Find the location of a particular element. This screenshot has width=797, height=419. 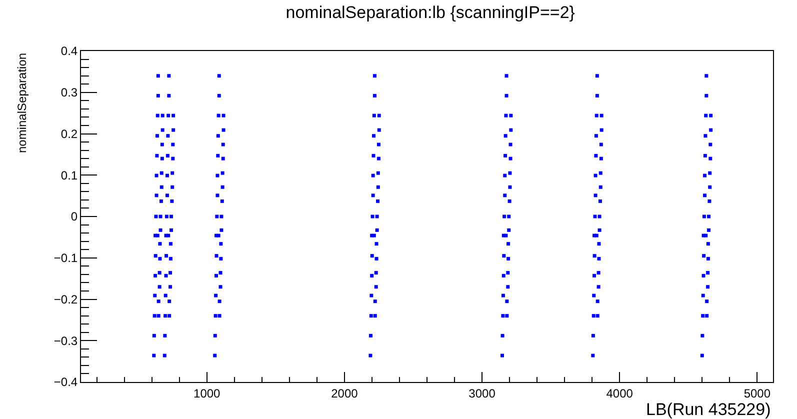

y-tick-label: −0.2 is located at coordinates (66, 299).